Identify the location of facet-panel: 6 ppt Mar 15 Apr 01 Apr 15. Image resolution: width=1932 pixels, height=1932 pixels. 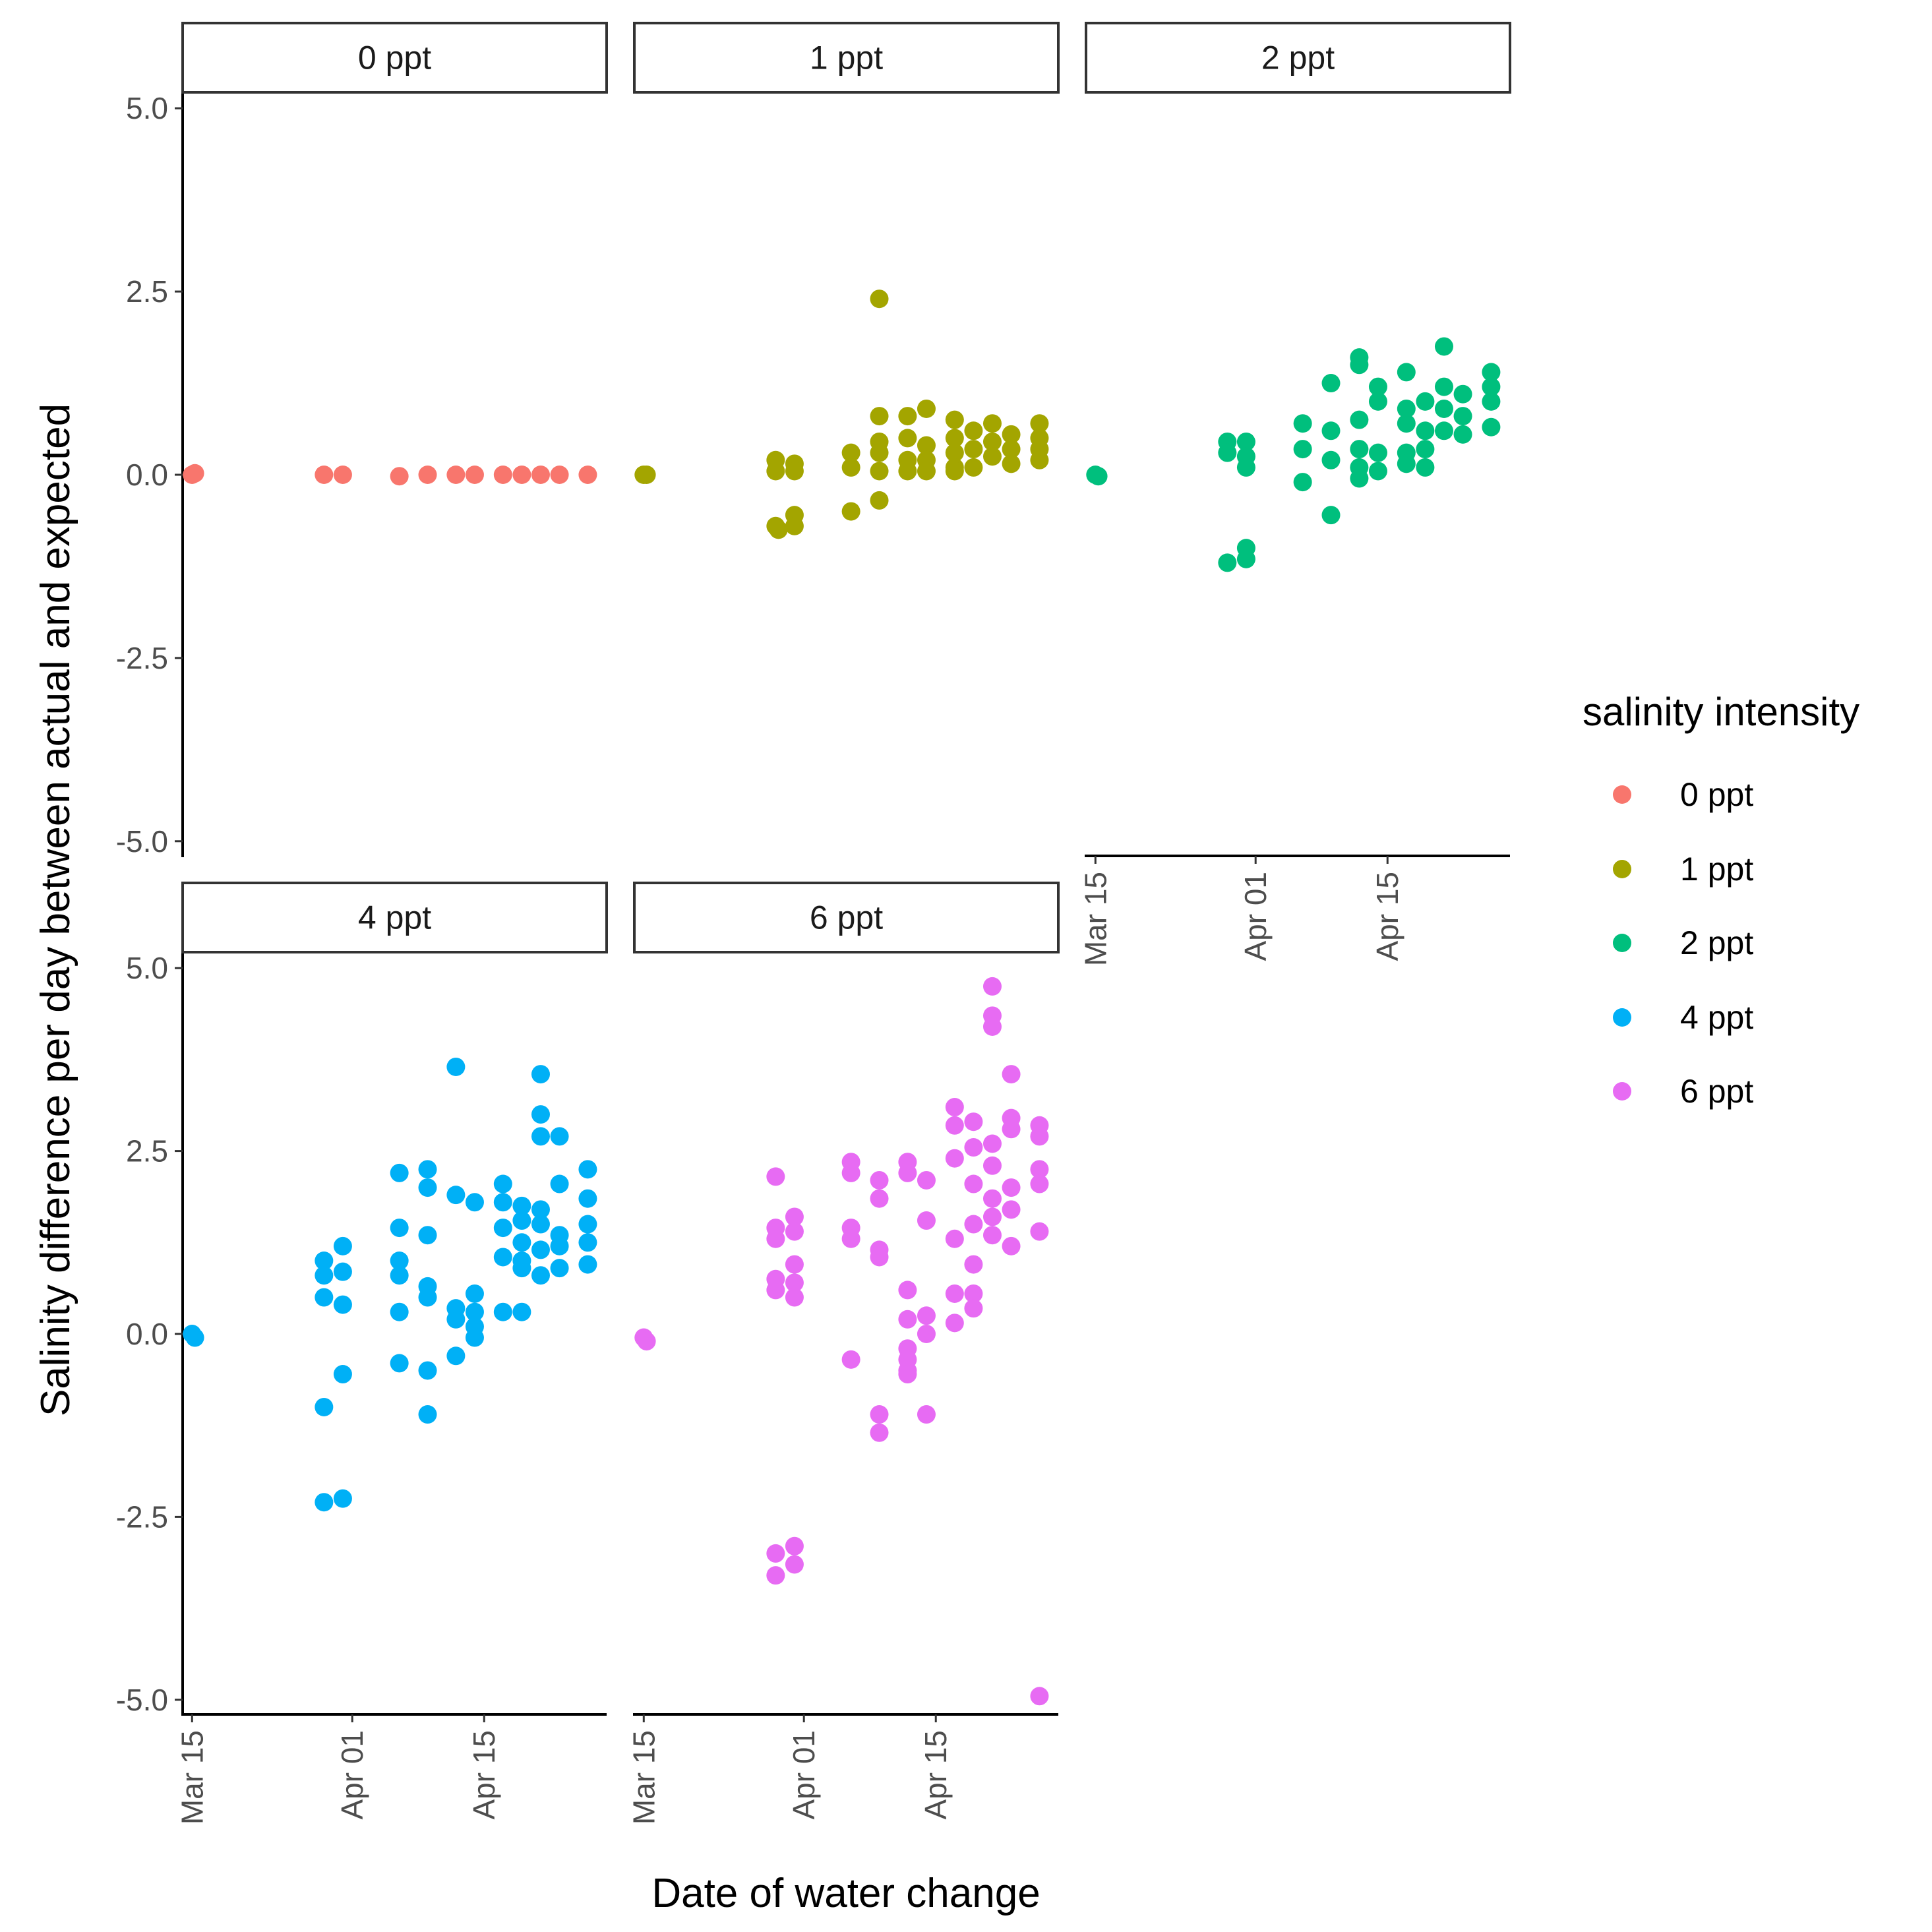
(843, 1353).